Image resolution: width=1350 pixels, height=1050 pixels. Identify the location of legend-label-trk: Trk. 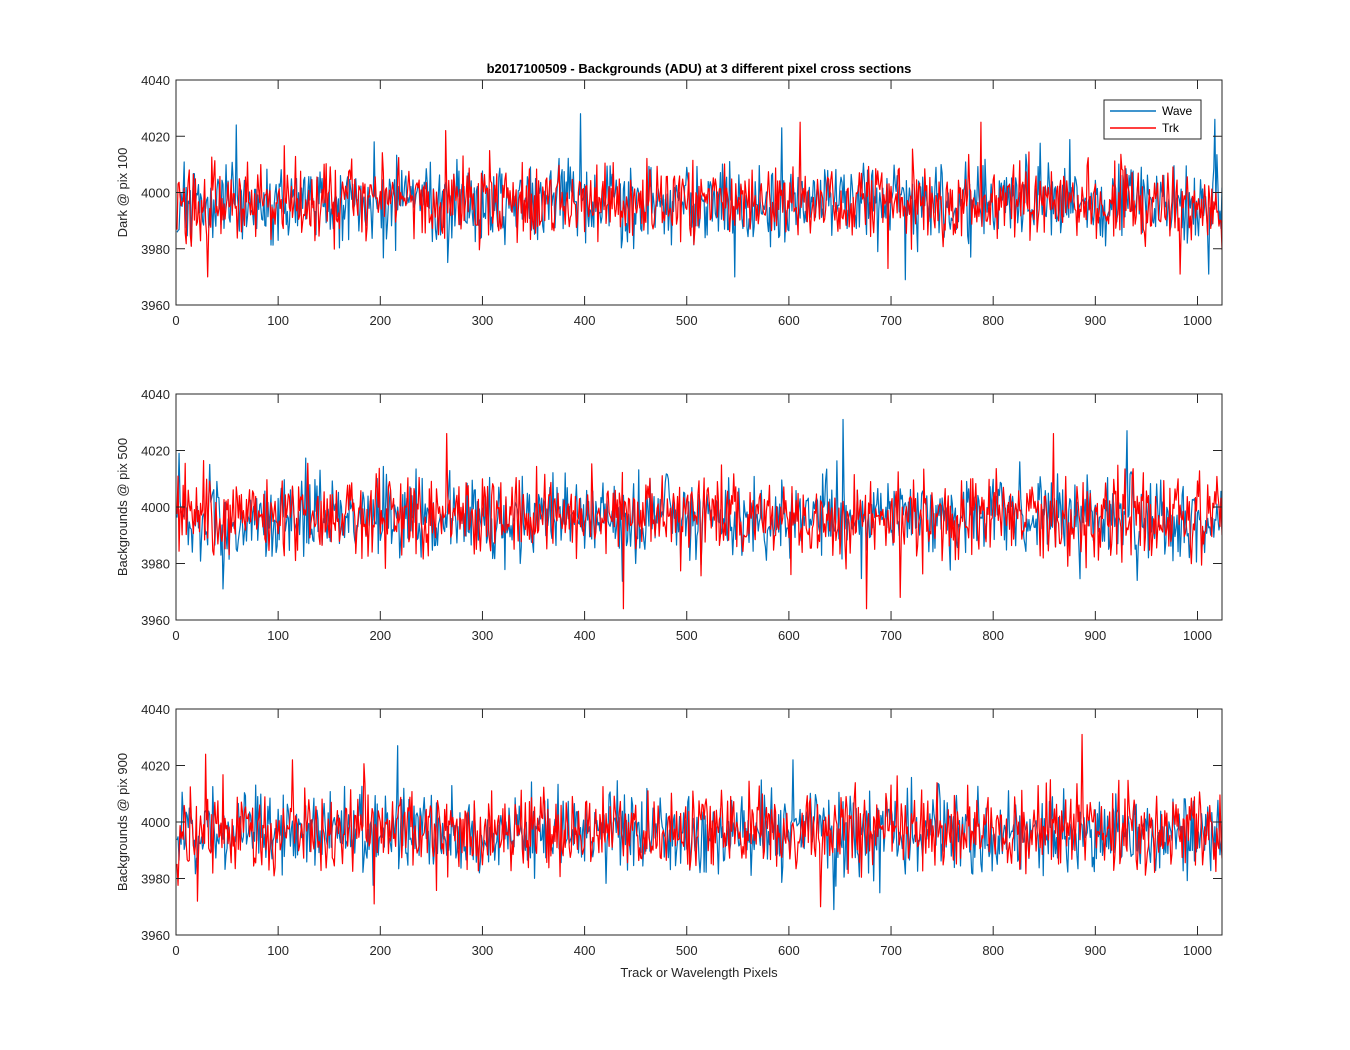
(1171, 128).